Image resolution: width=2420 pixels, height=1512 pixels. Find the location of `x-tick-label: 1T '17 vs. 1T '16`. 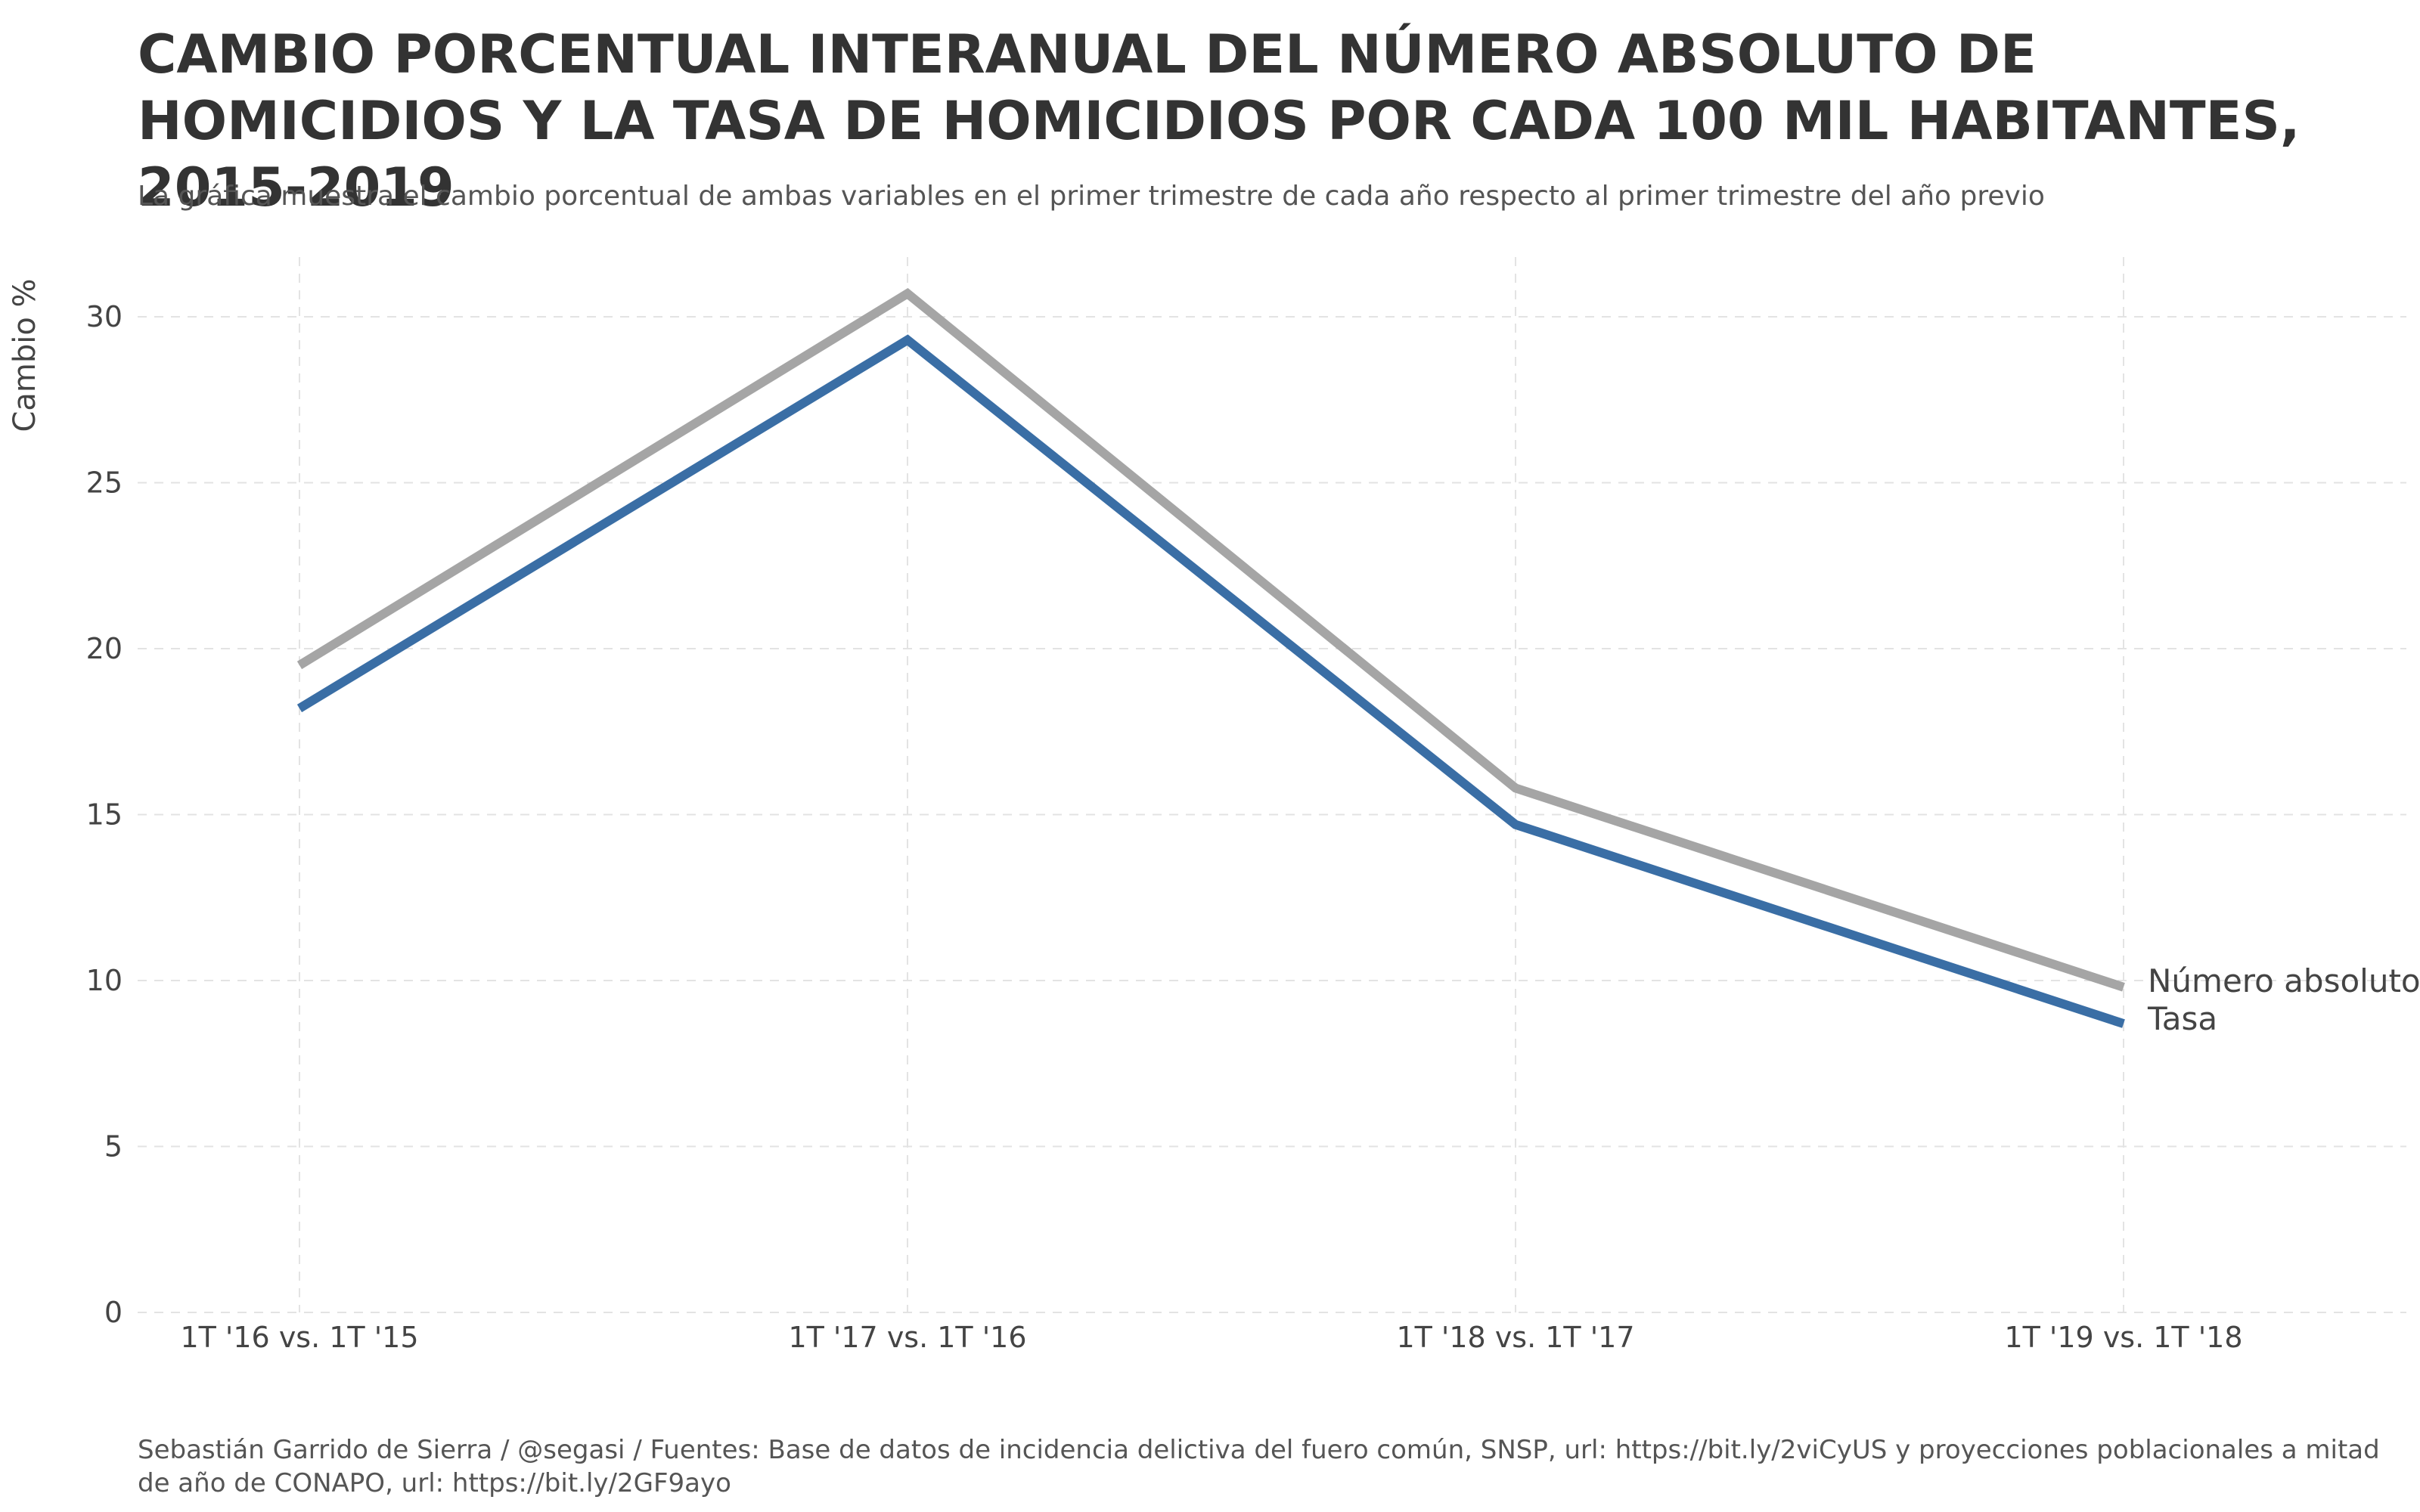

x-tick-label: 1T '17 vs. 1T '16 is located at coordinates (907, 1337).